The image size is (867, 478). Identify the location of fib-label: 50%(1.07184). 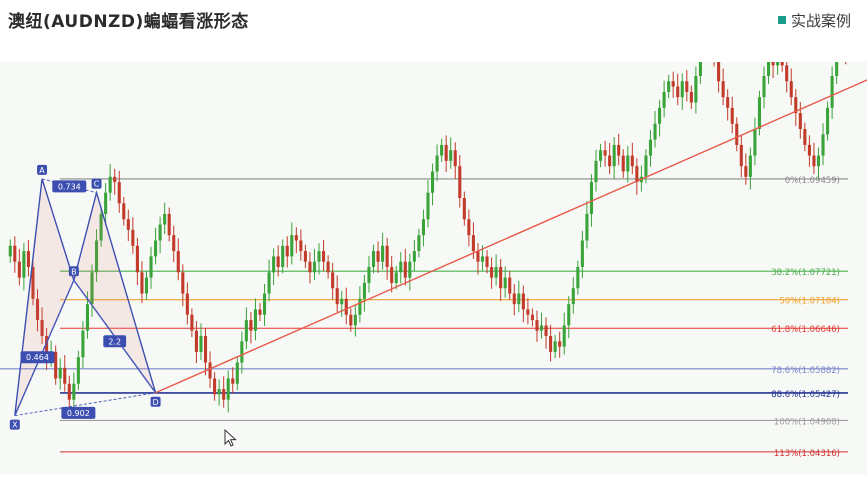
(809, 302).